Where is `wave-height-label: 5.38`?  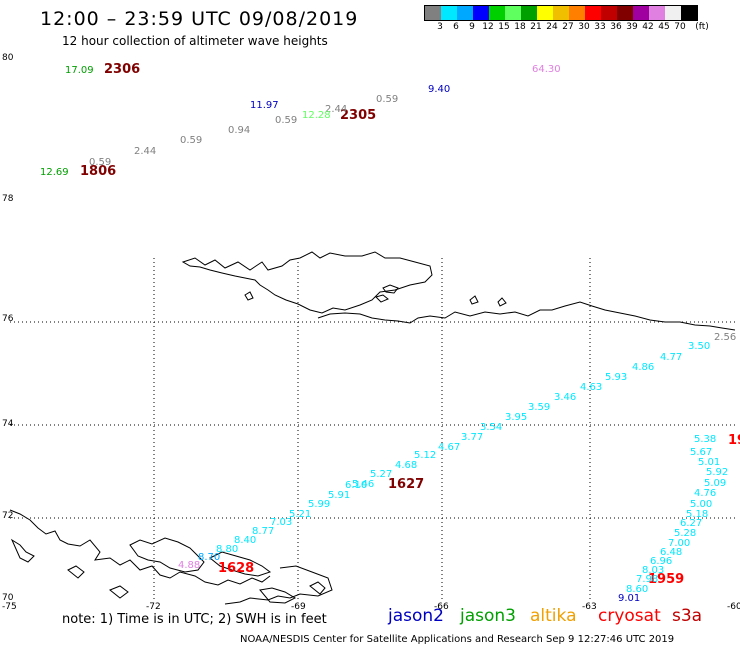 wave-height-label: 5.38 is located at coordinates (705, 439).